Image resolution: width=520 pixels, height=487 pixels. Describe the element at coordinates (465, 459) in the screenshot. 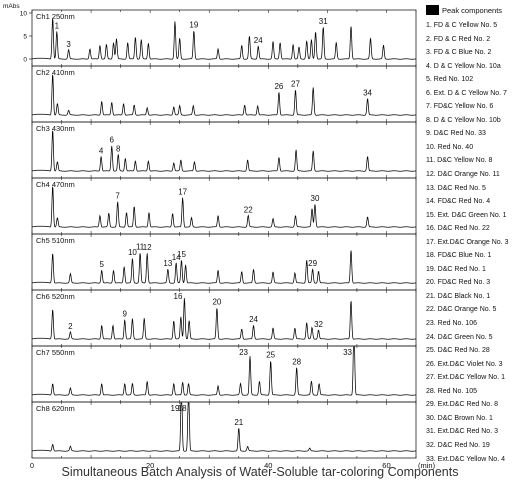

I see `legend-item: 33. Ext.D&C Yellow No. 4` at that location.